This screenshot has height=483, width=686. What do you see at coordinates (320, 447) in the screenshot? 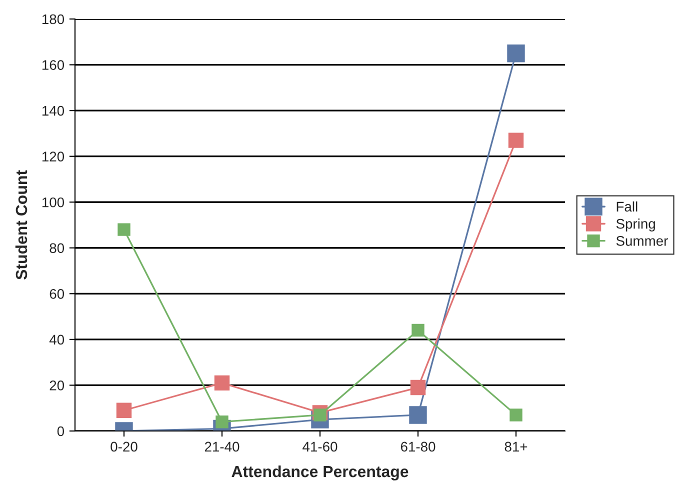
I see `x-tick-label: 41-60` at bounding box center [320, 447].